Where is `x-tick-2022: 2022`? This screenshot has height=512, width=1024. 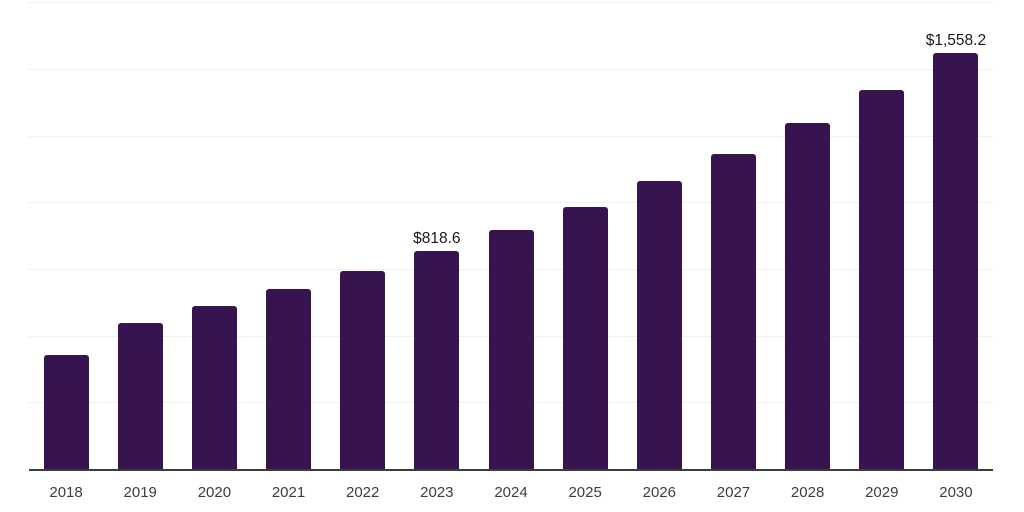 x-tick-2022: 2022 is located at coordinates (363, 492).